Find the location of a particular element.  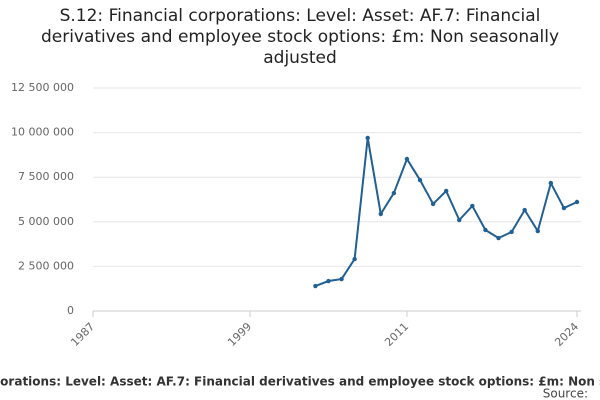

y-tick-label: 10 000 000 is located at coordinates (42, 132).